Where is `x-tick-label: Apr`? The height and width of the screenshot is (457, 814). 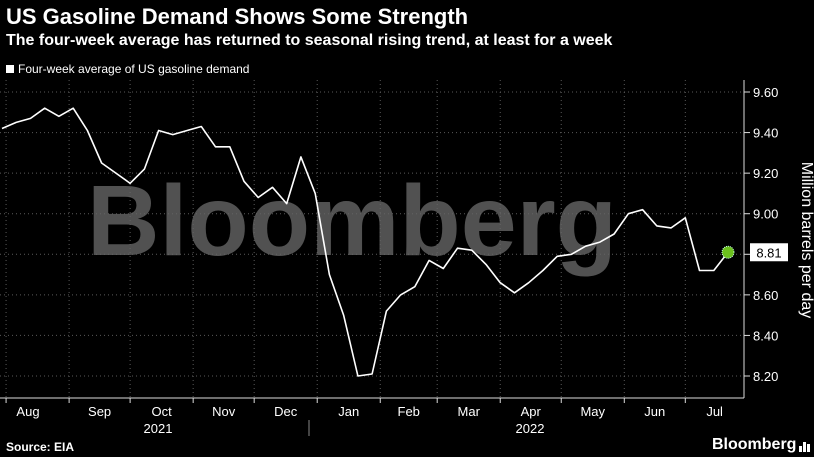 x-tick-label: Apr is located at coordinates (531, 411).